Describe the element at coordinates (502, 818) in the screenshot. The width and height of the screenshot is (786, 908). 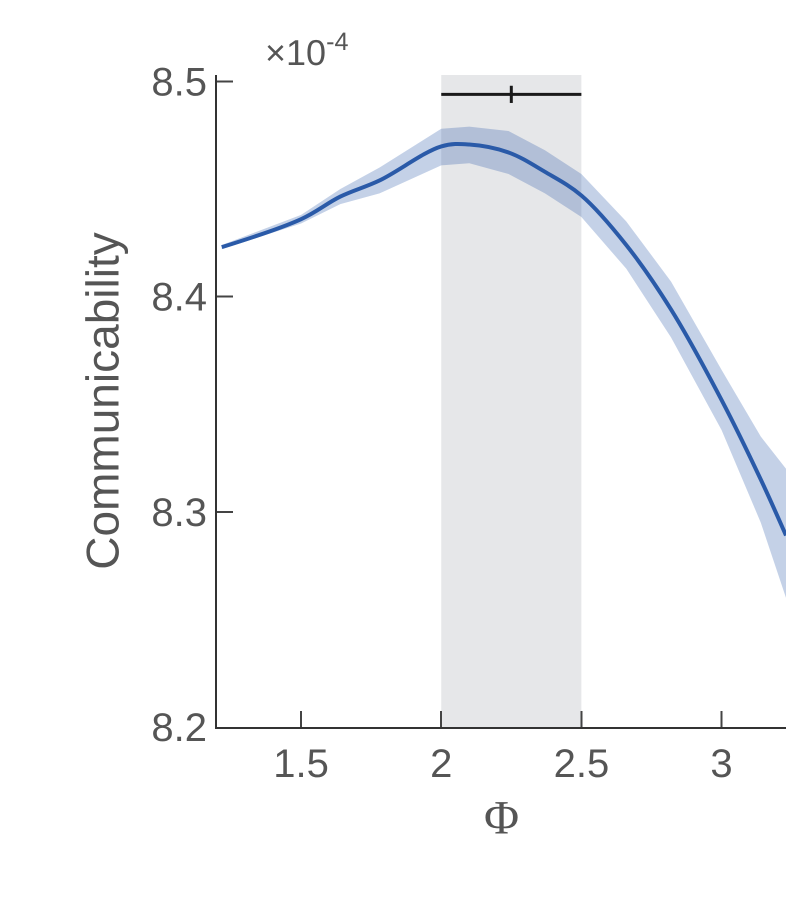
I see `x-axis-title: Φ` at that location.